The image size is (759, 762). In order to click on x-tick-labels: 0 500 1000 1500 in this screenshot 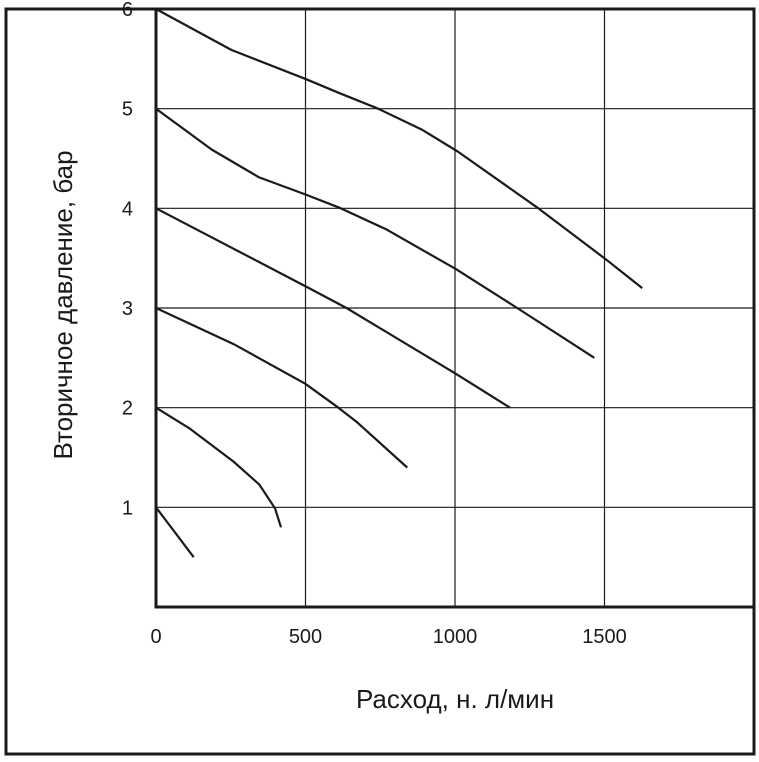, I will do `click(388, 637)`.